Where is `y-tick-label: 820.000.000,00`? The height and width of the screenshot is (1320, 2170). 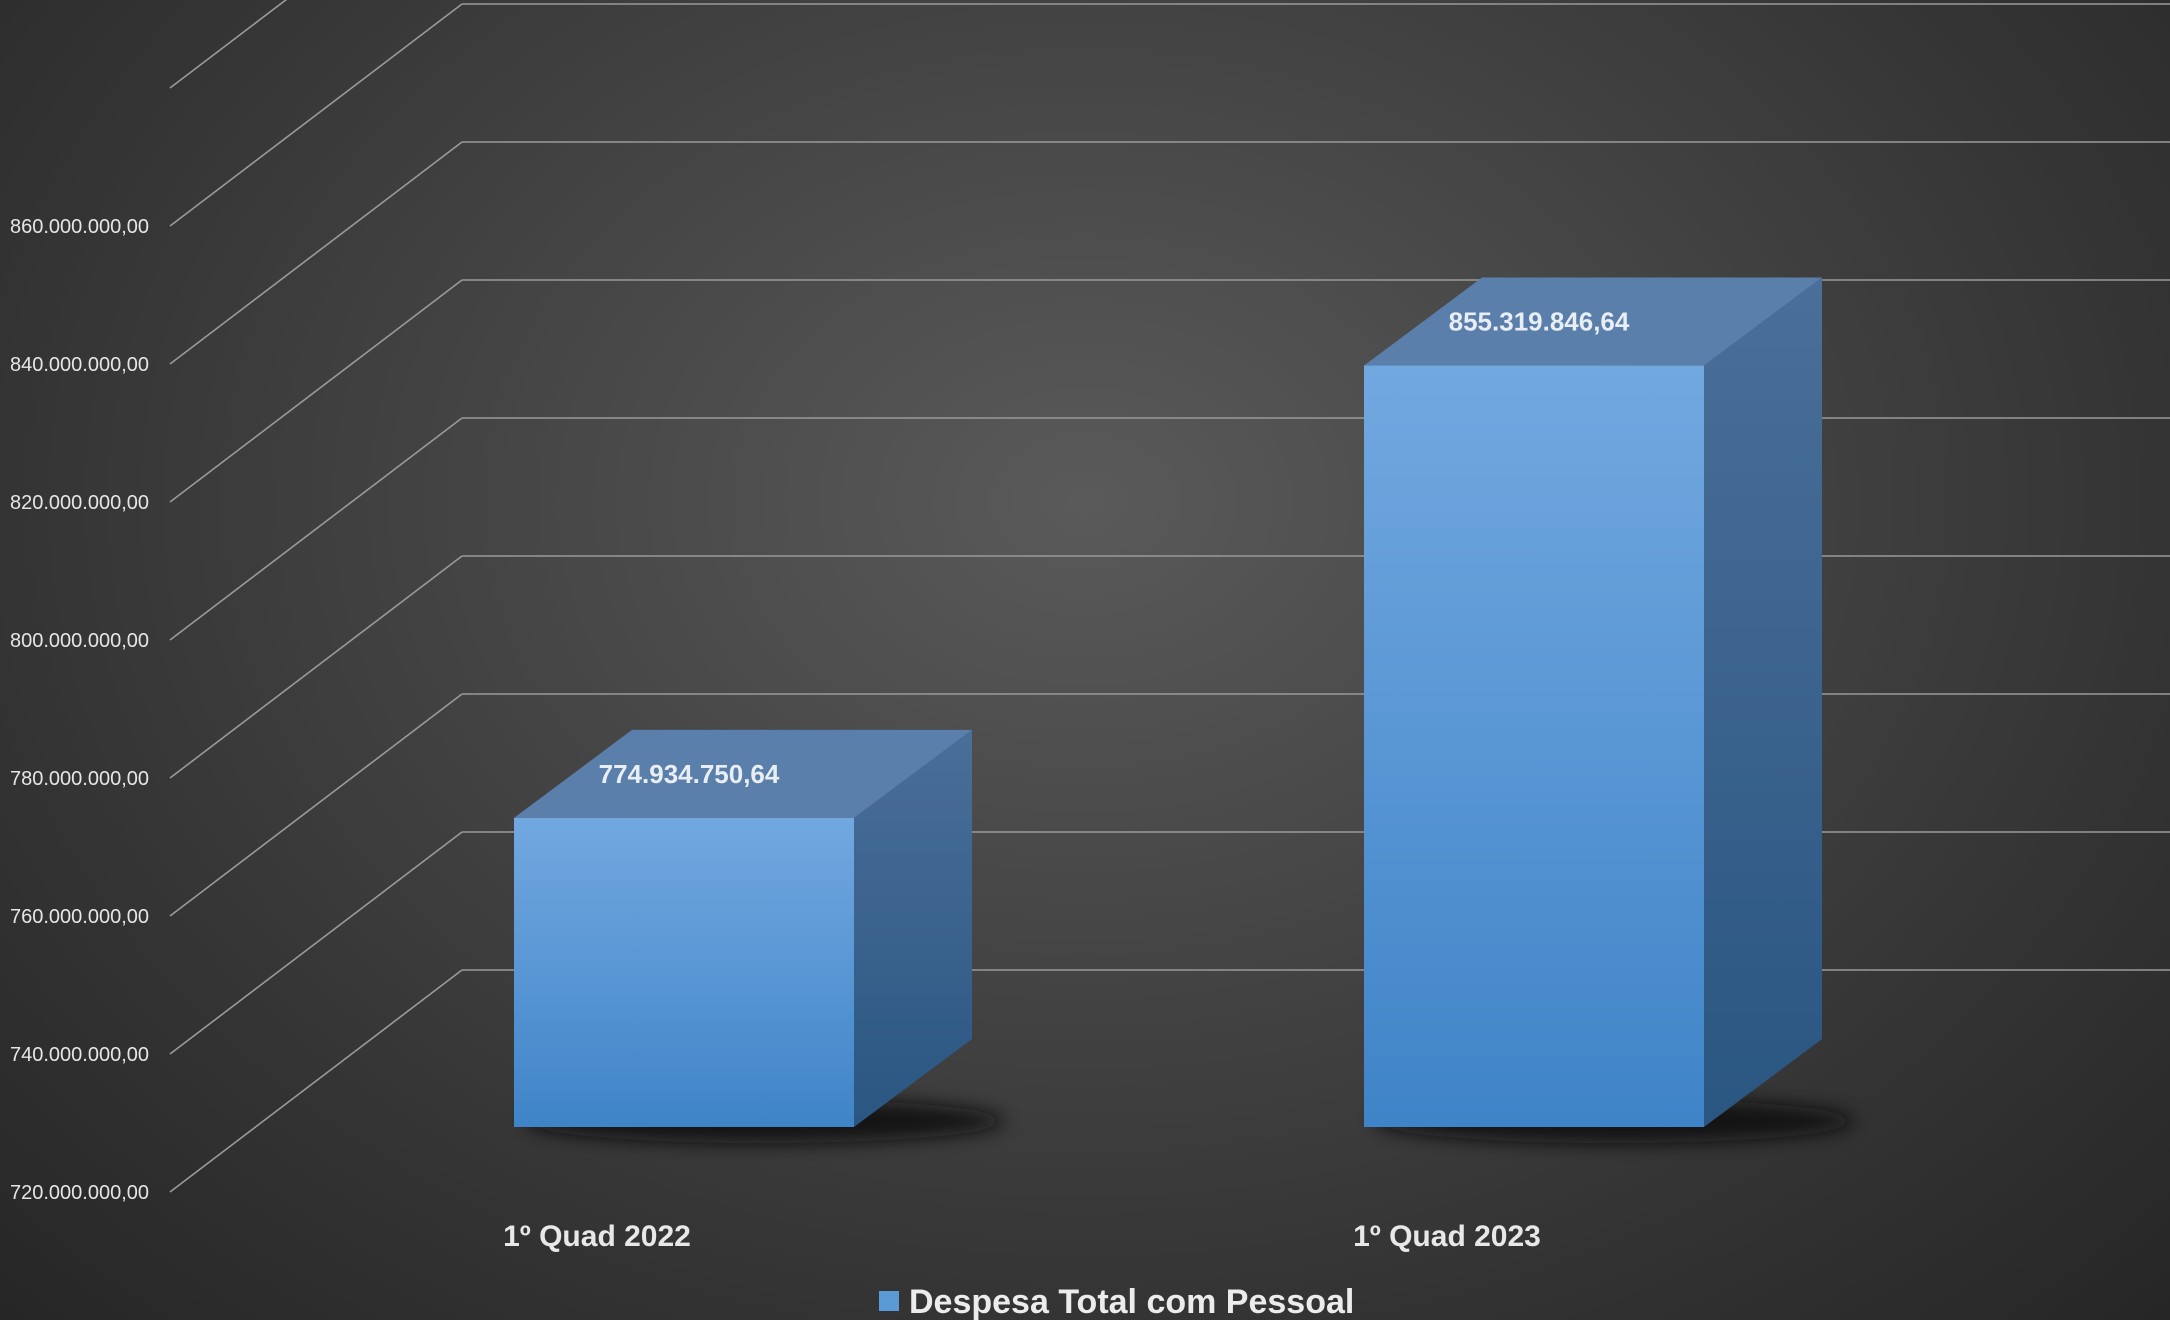
y-tick-label: 820.000.000,00 is located at coordinates (79, 503).